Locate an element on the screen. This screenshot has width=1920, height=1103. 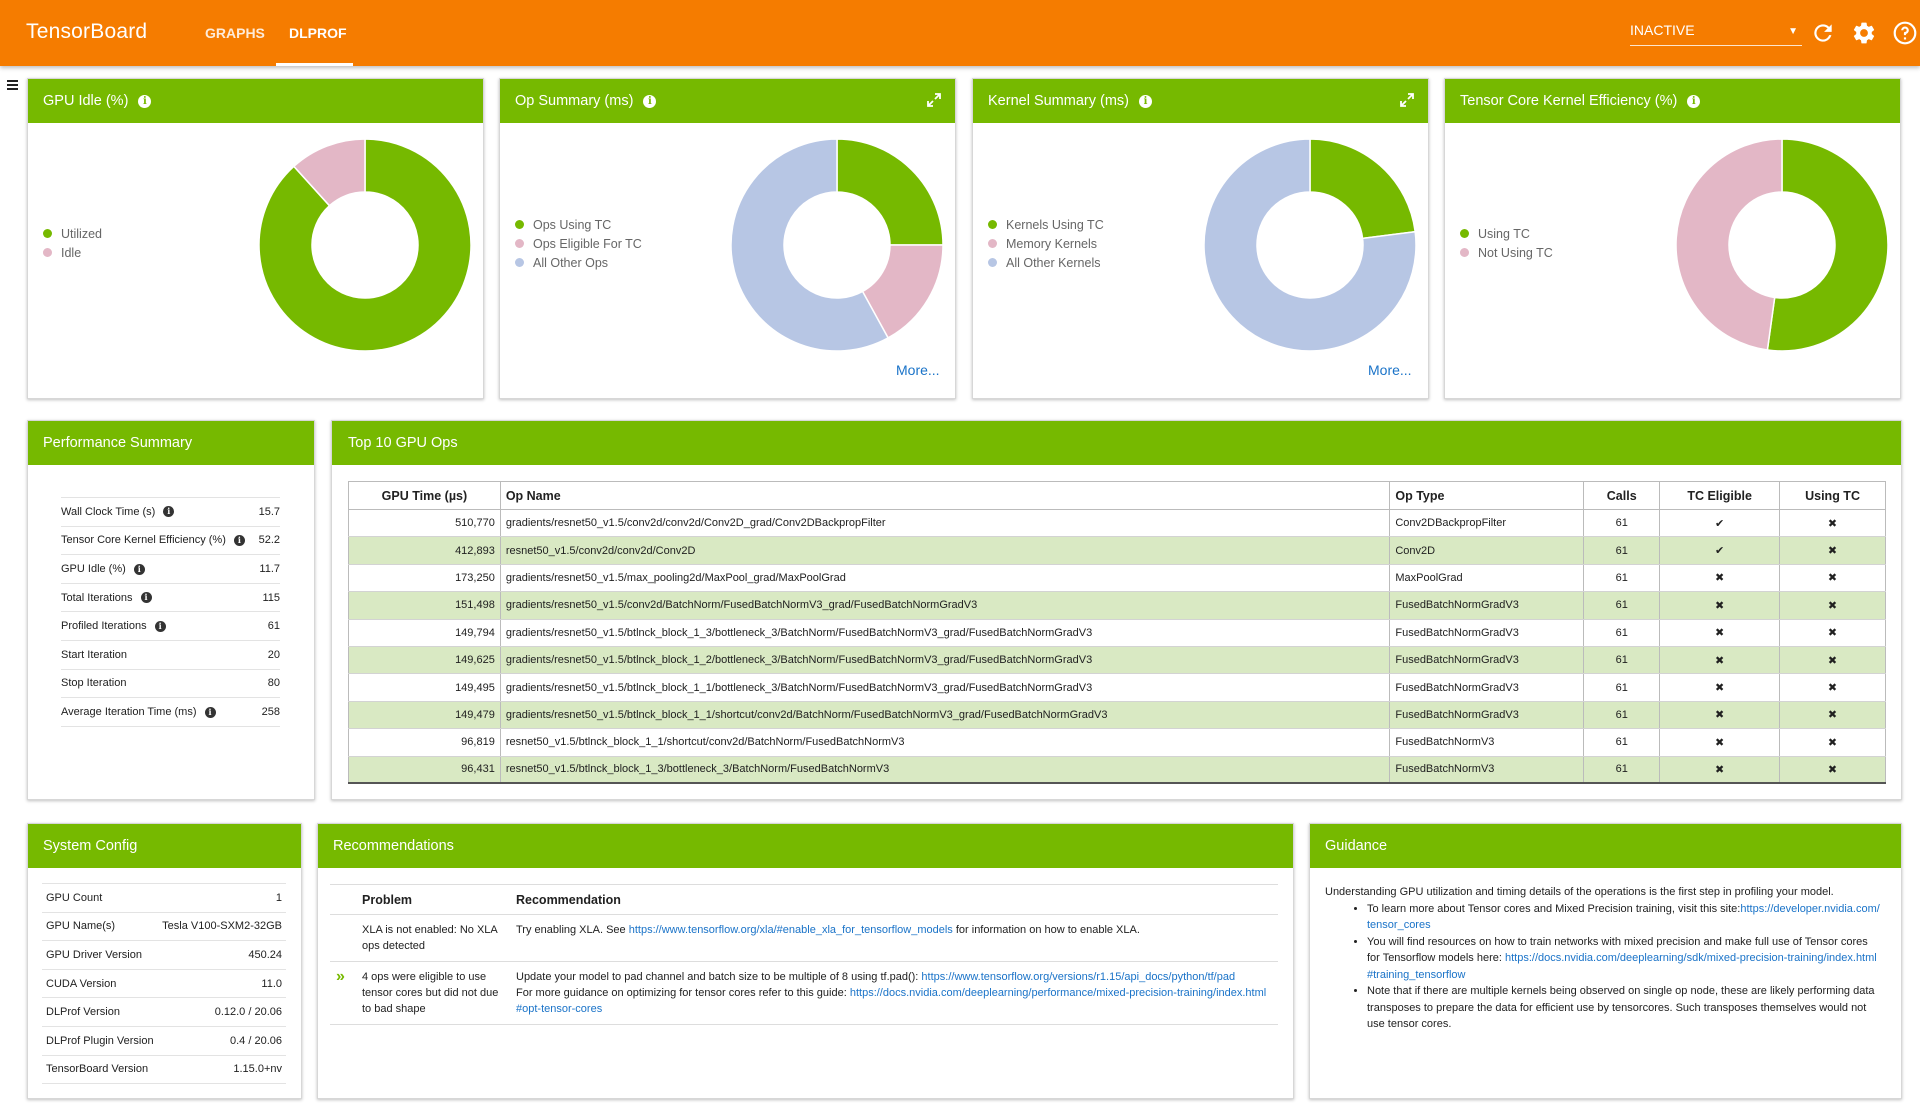
legend-item: All Other Ops is located at coordinates (578, 263).